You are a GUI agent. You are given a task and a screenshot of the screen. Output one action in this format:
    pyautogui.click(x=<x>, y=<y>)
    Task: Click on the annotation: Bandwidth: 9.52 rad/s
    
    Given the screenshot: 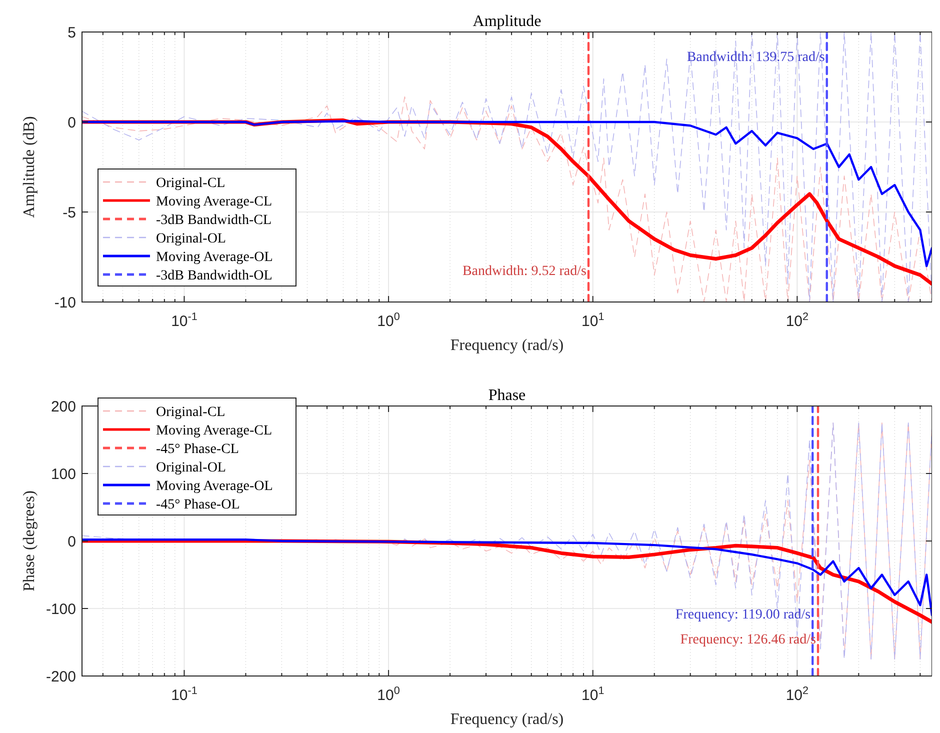 What is the action you would take?
    pyautogui.click(x=524, y=271)
    